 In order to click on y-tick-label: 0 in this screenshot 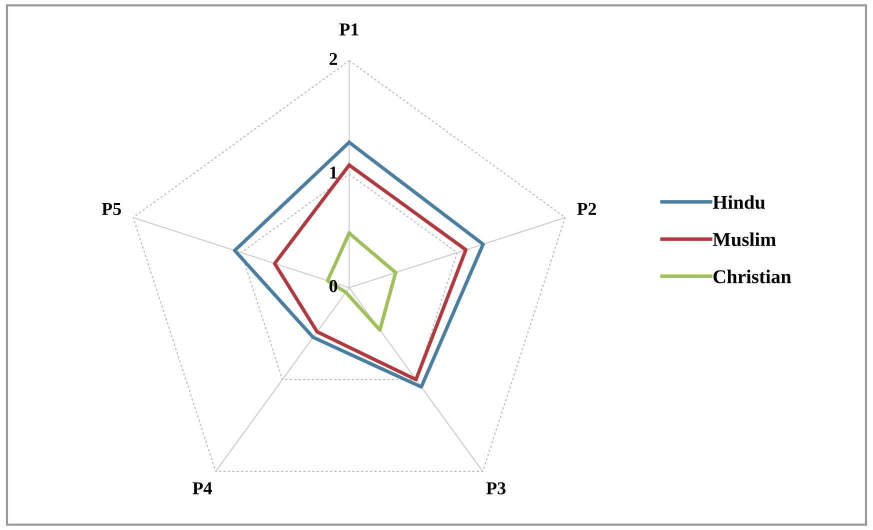, I will do `click(334, 286)`.